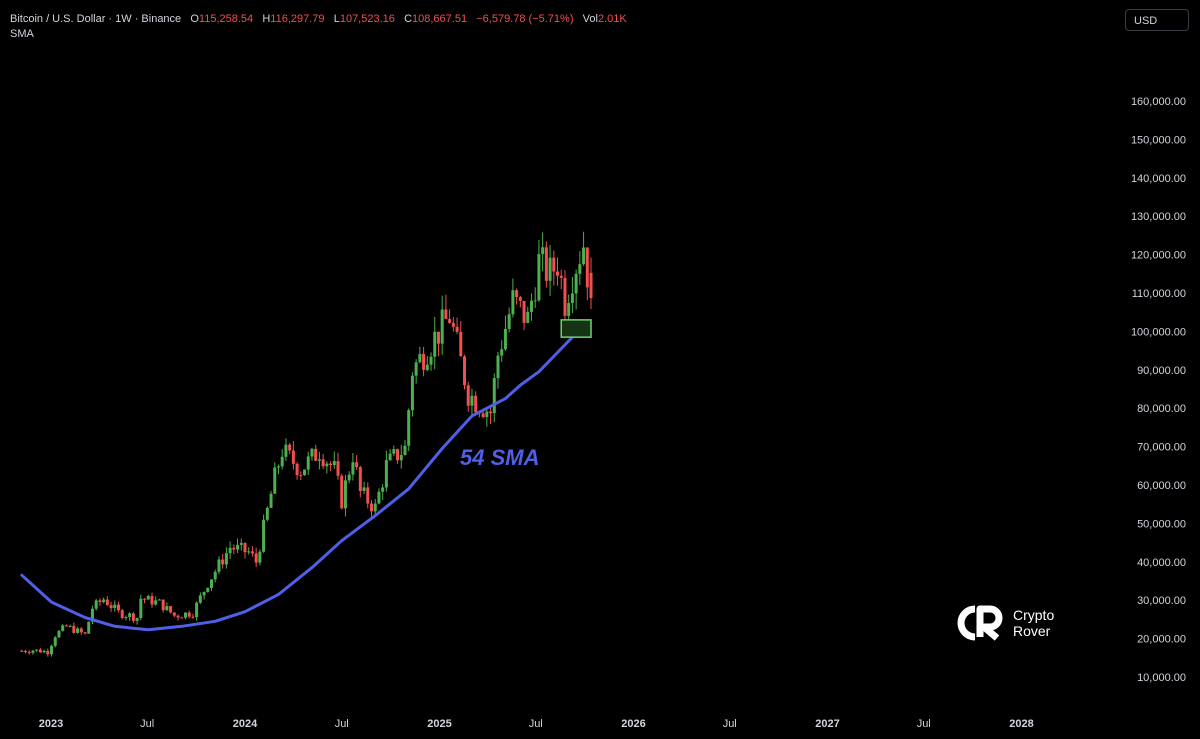 This screenshot has height=739, width=1200. Describe the element at coordinates (1161, 371) in the screenshot. I see `price-tick-label: 90,000.00` at that location.